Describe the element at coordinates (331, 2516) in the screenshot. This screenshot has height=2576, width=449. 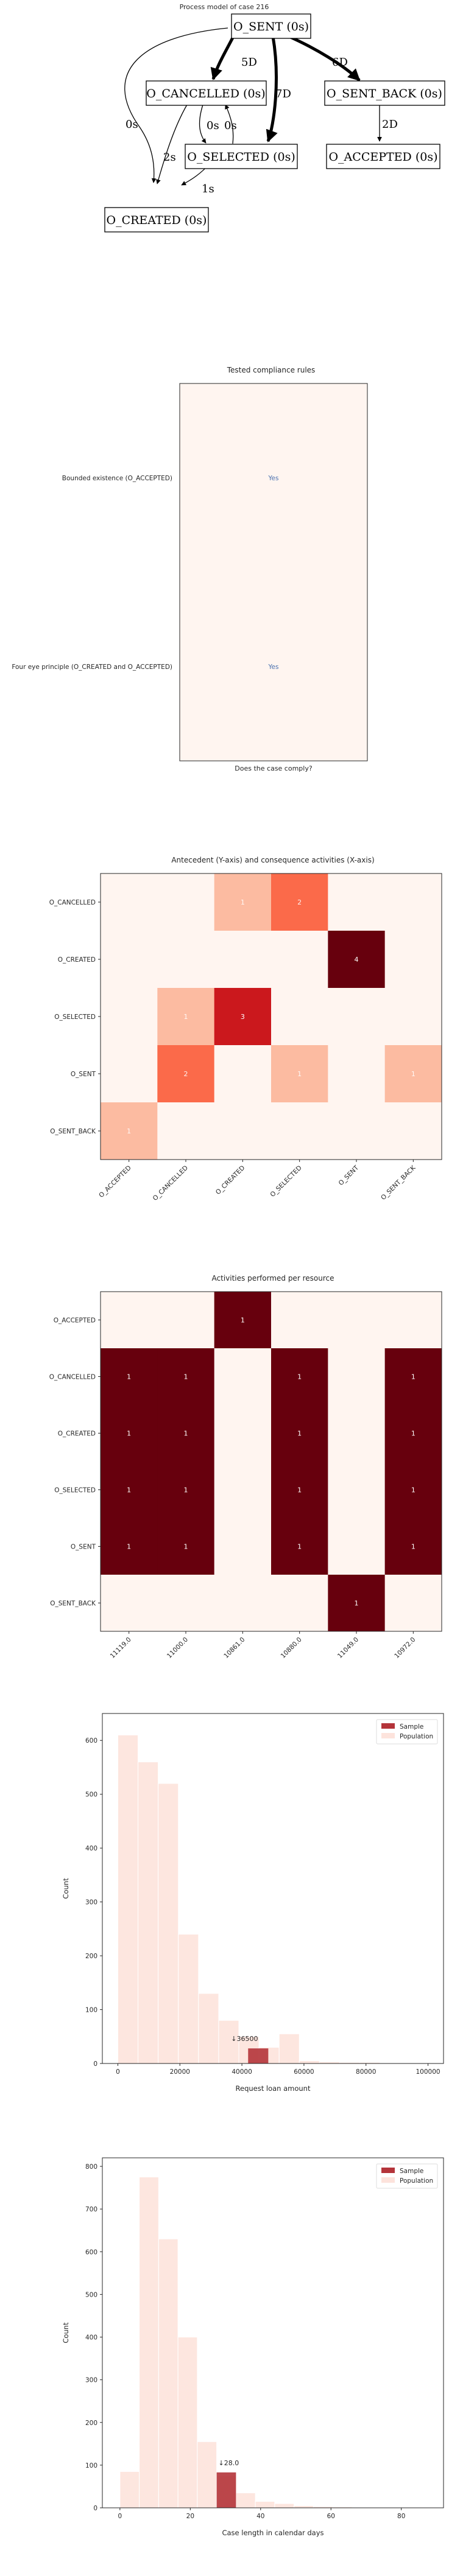
I see `length-hist-xtick-label: 60` at that location.